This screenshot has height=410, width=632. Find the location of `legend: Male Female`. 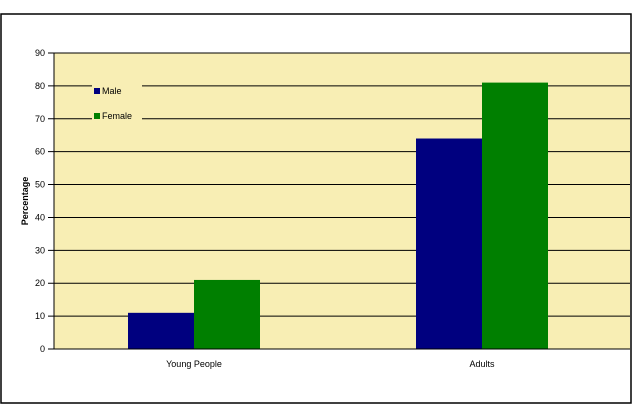

legend: Male Female is located at coordinates (117, 103).